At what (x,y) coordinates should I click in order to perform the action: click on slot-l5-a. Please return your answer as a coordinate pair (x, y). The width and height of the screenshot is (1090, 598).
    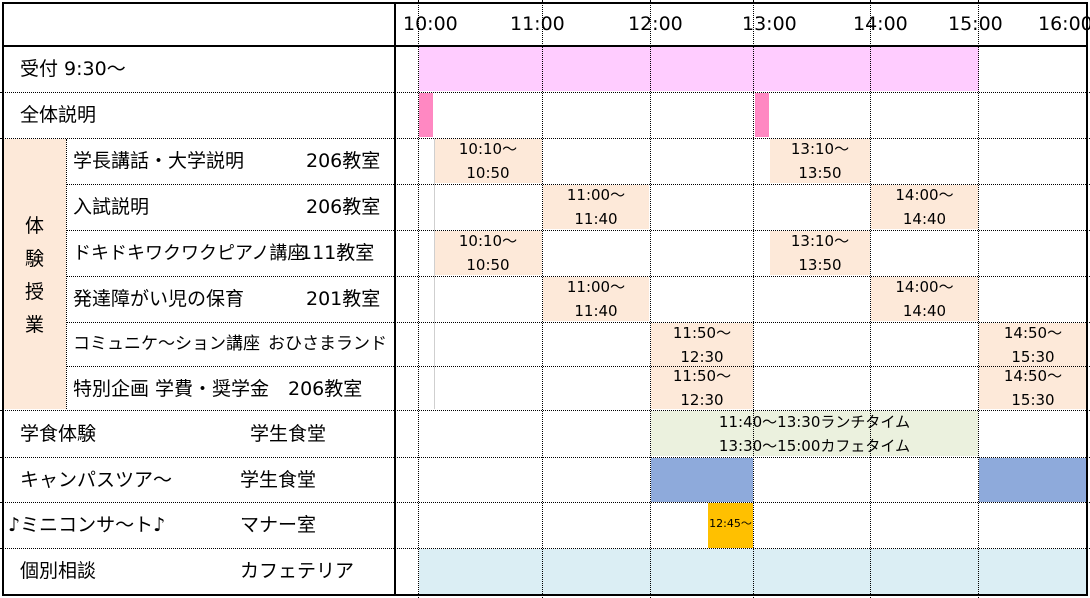
    Looking at the image, I should click on (702, 345).